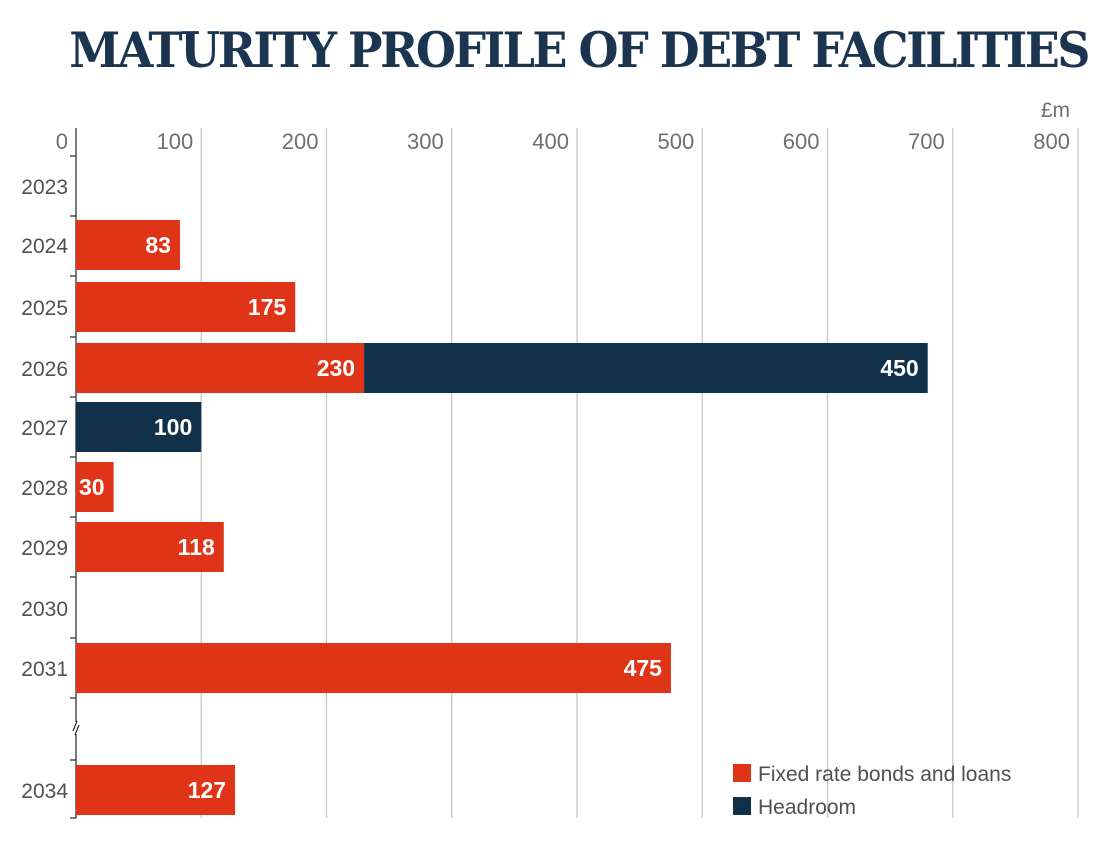  I want to click on year-label: 2027, so click(44, 428).